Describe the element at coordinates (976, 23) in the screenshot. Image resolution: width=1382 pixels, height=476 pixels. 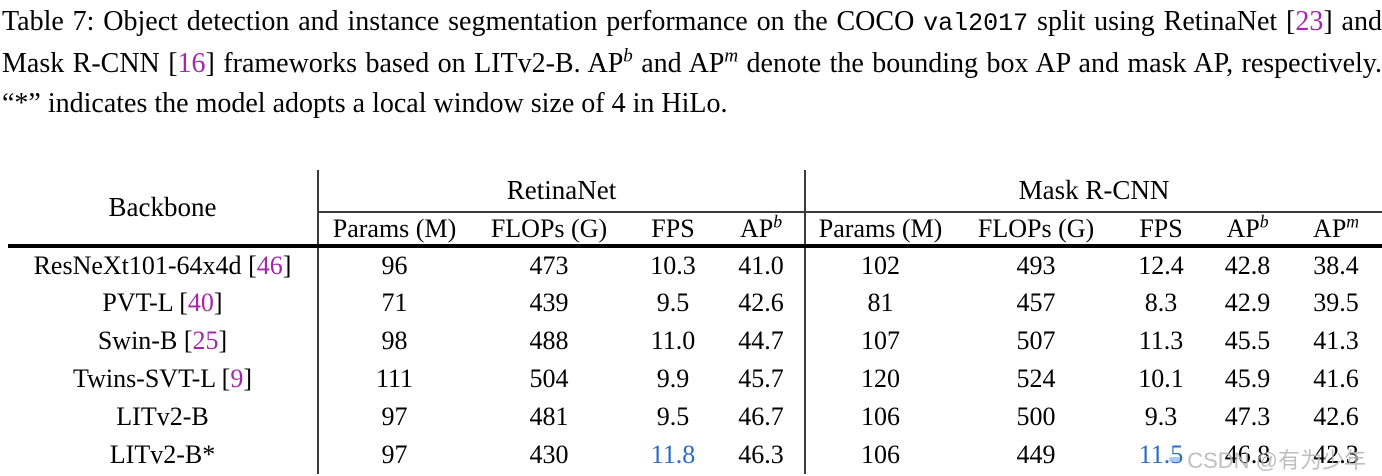
I see `inline-code: val2017` at that location.